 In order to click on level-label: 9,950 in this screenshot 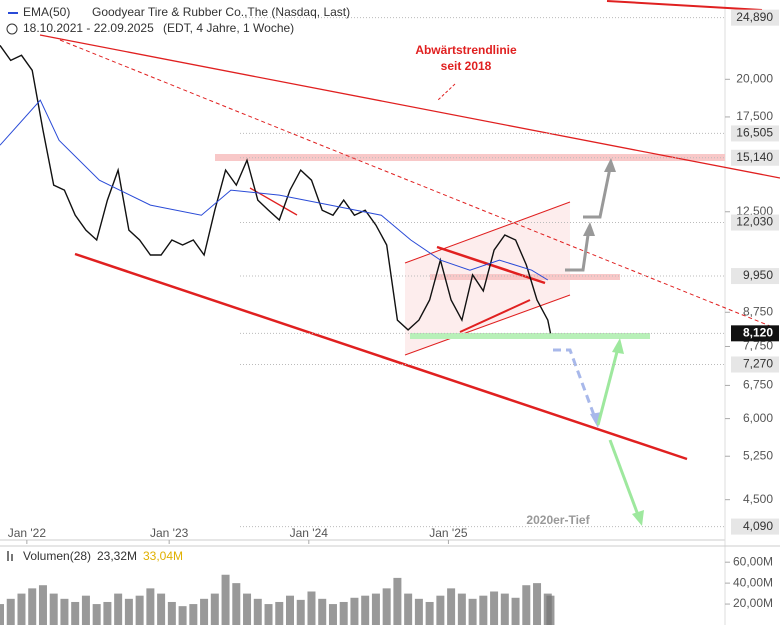, I will do `click(758, 275)`.